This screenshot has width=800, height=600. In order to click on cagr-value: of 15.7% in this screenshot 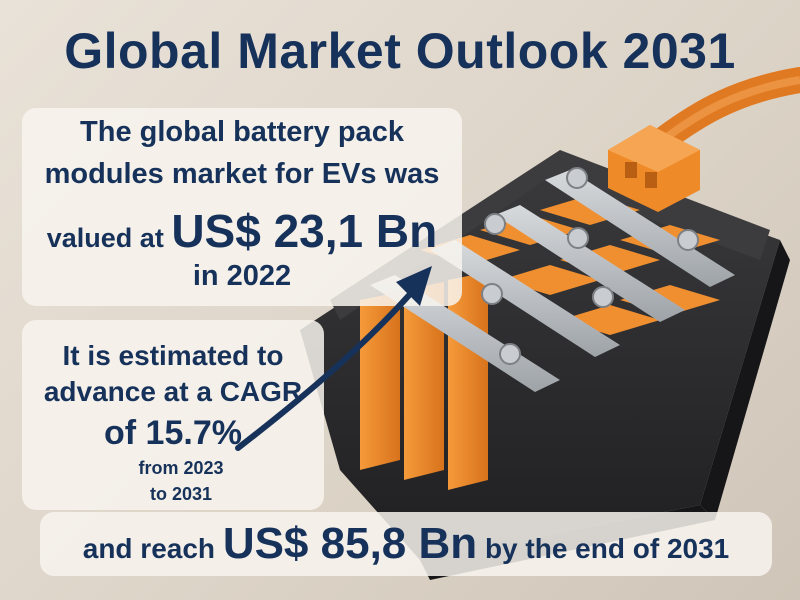, I will do `click(173, 433)`.